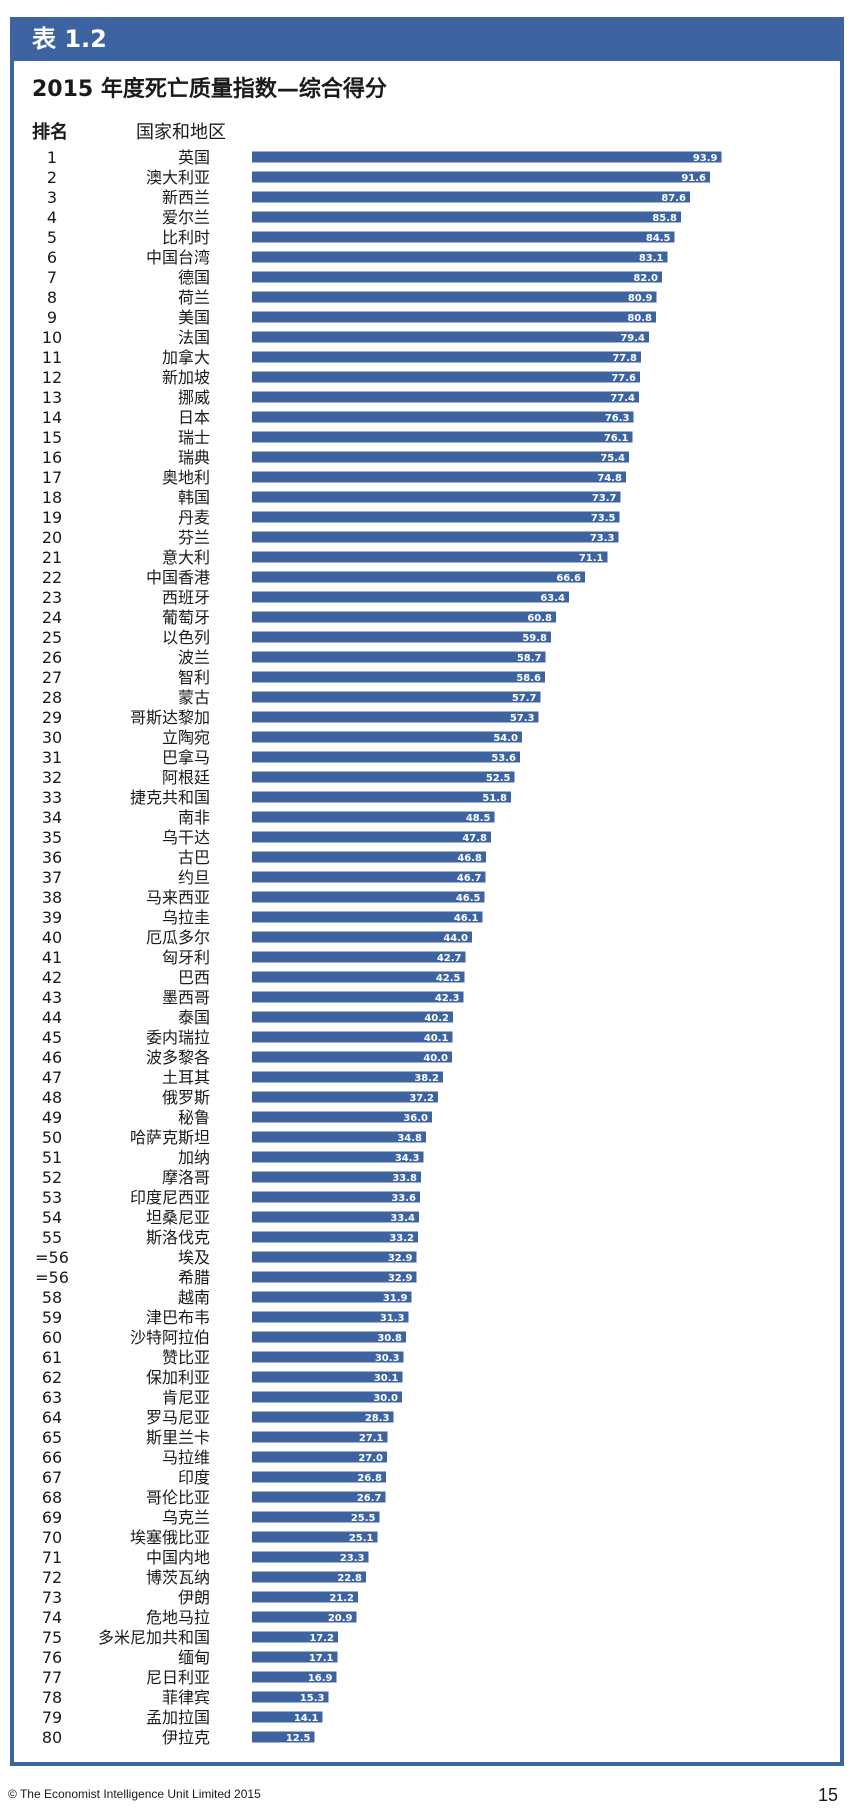  I want to click on rank-label: 53, so click(52, 1197).